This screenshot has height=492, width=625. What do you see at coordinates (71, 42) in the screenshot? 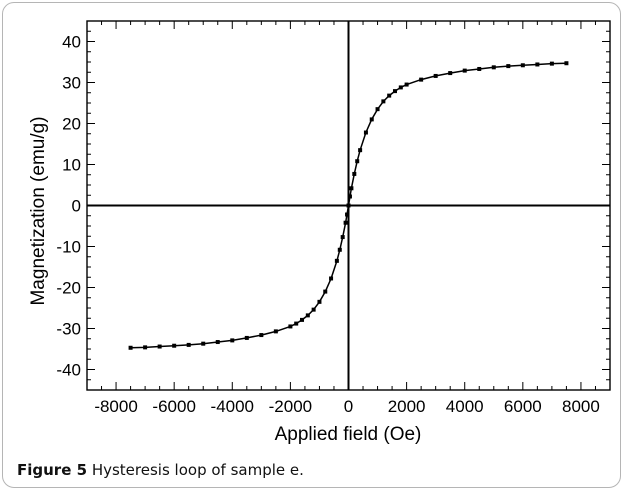
I see `y-tick-label: 40` at bounding box center [71, 42].